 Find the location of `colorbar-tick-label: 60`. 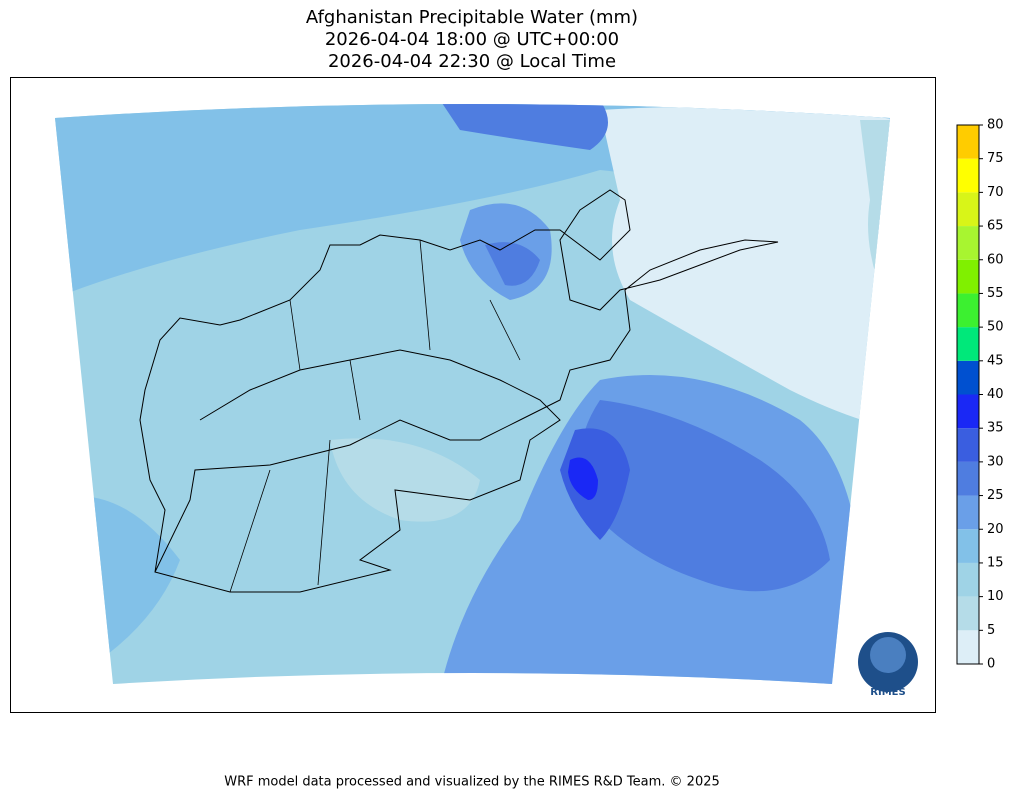

colorbar-tick-label: 60 is located at coordinates (995, 259).